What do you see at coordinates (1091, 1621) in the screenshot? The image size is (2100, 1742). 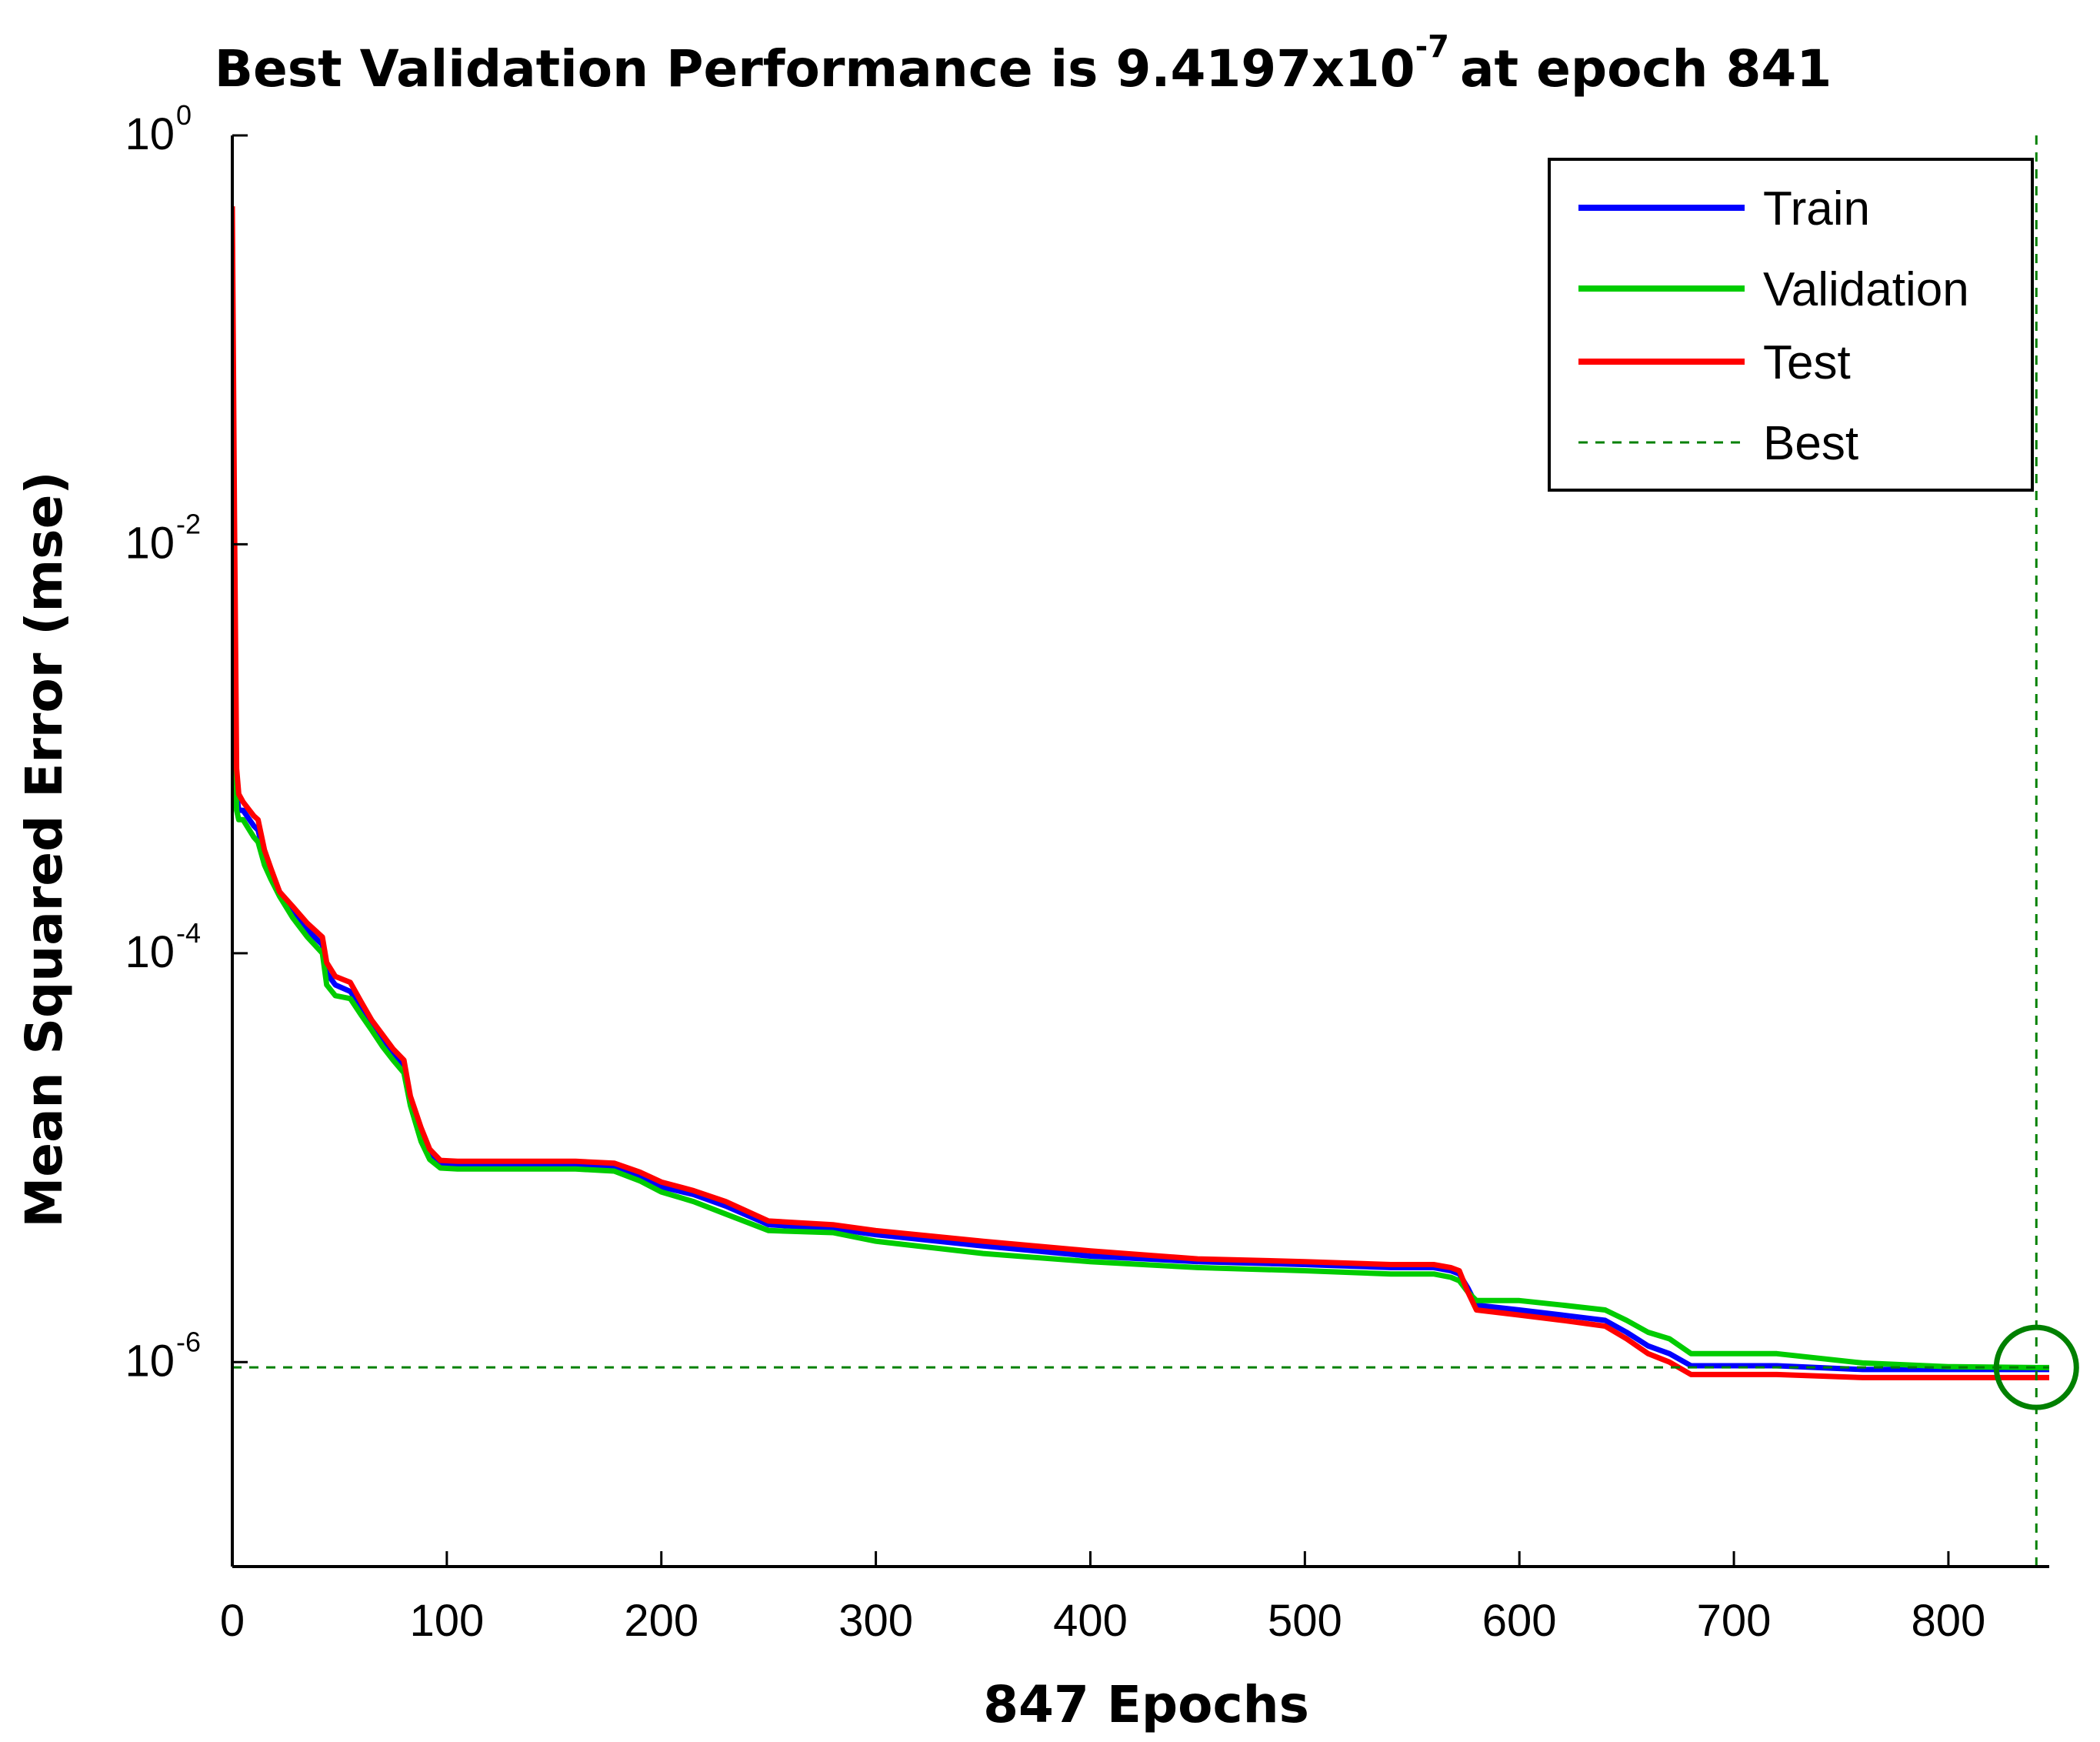 I see `x-tick-label: 400` at bounding box center [1091, 1621].